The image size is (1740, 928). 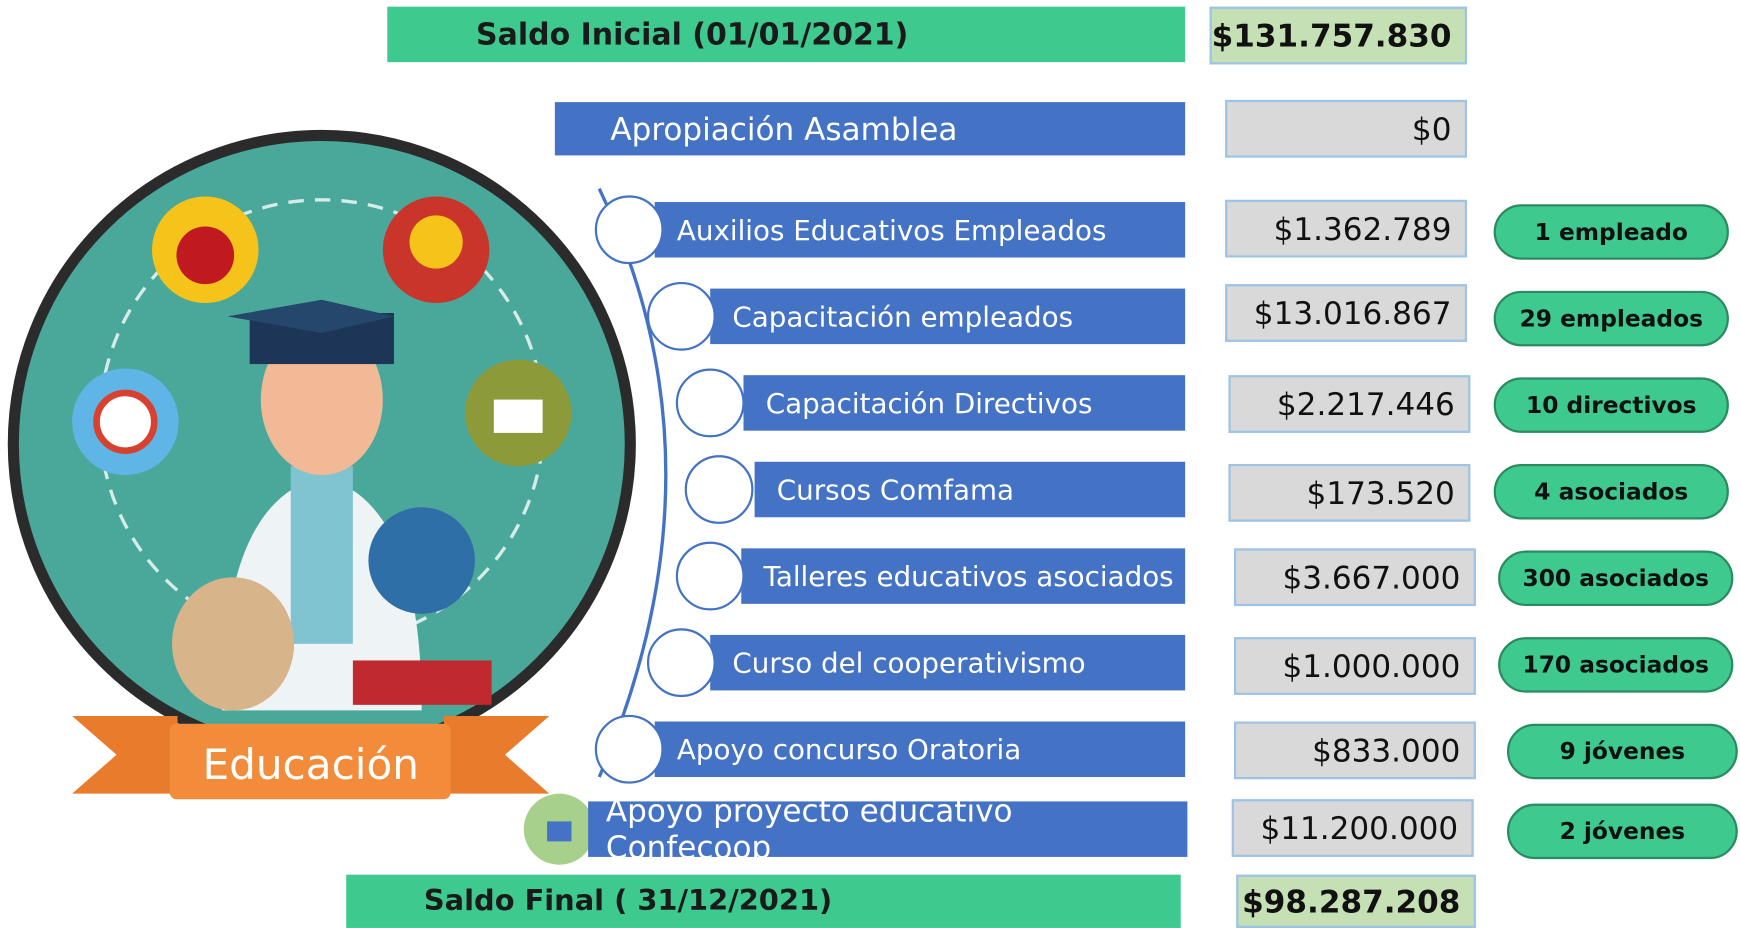 What do you see at coordinates (1611, 318) in the screenshot?
I see `item-beneficiaries: 29 empleados` at bounding box center [1611, 318].